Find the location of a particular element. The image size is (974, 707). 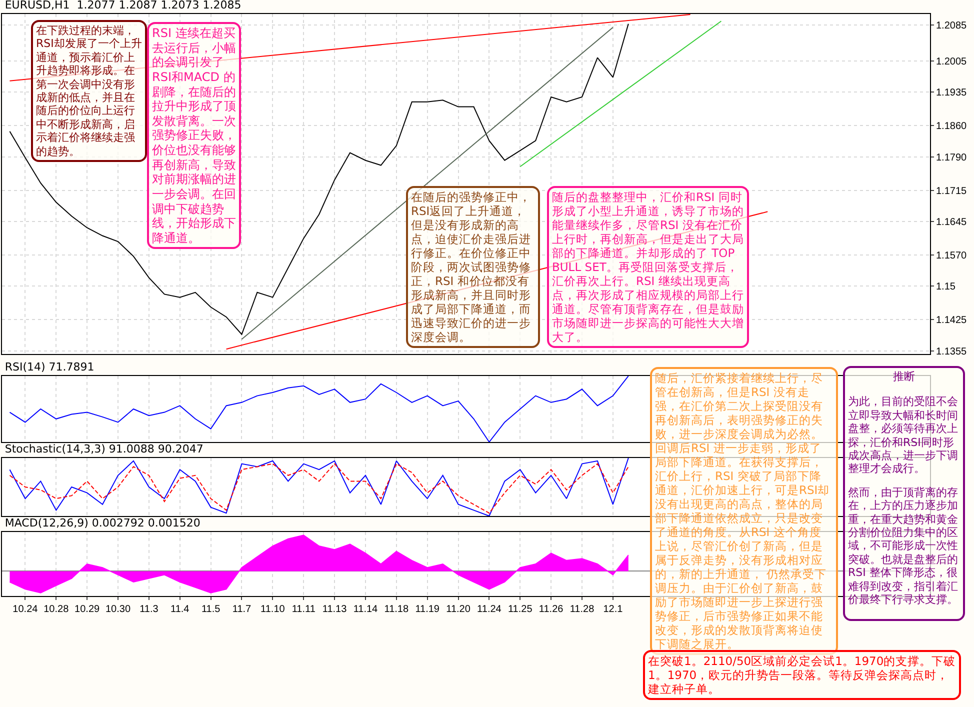

x-tick-label: 10.30 is located at coordinates (118, 609).